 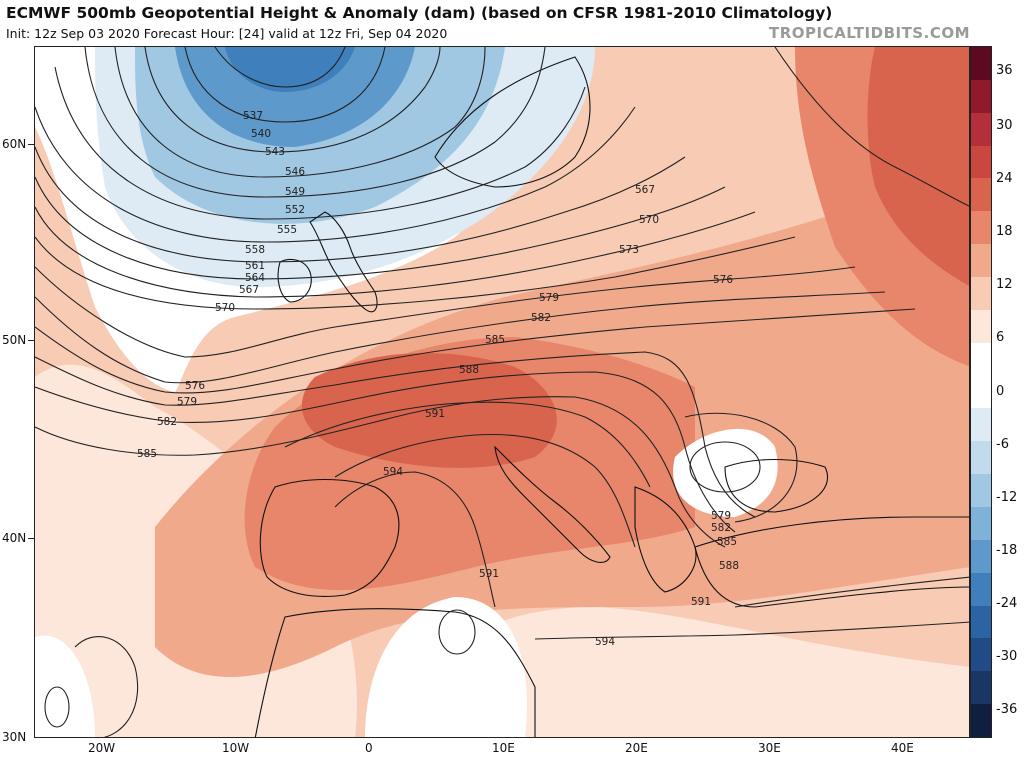 What do you see at coordinates (727, 542) in the screenshot?
I see `contour-label-585-balkan: 585` at bounding box center [727, 542].